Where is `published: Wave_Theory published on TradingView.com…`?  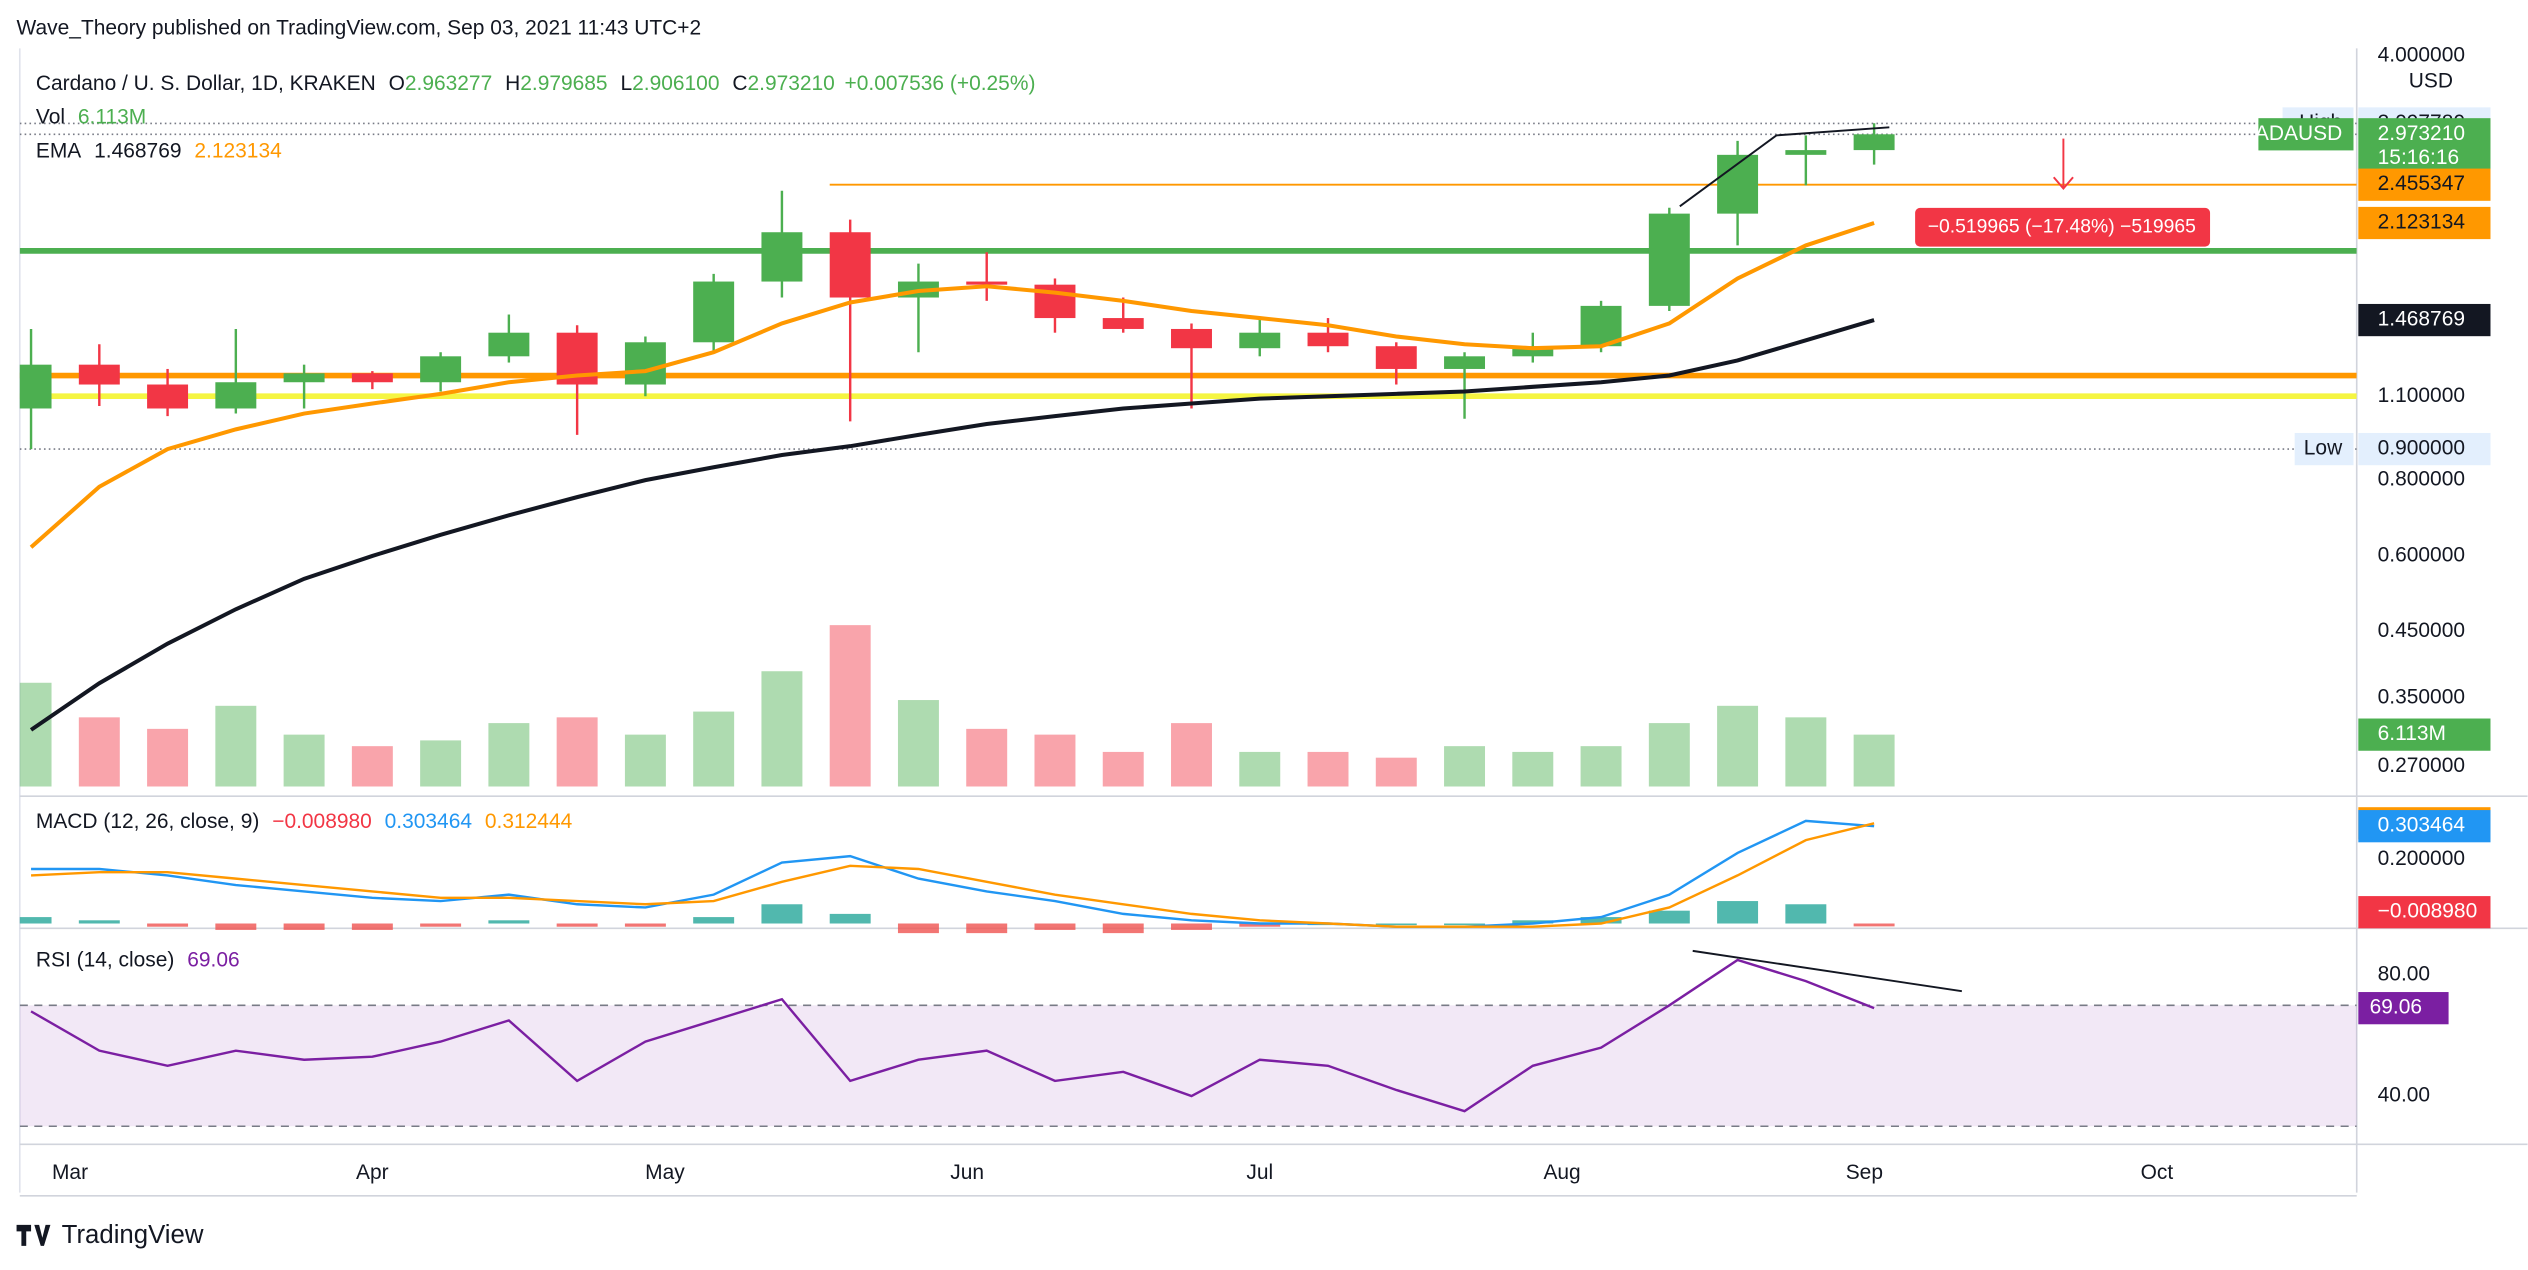 published: Wave_Theory published on TradingView.com… is located at coordinates (359, 28).